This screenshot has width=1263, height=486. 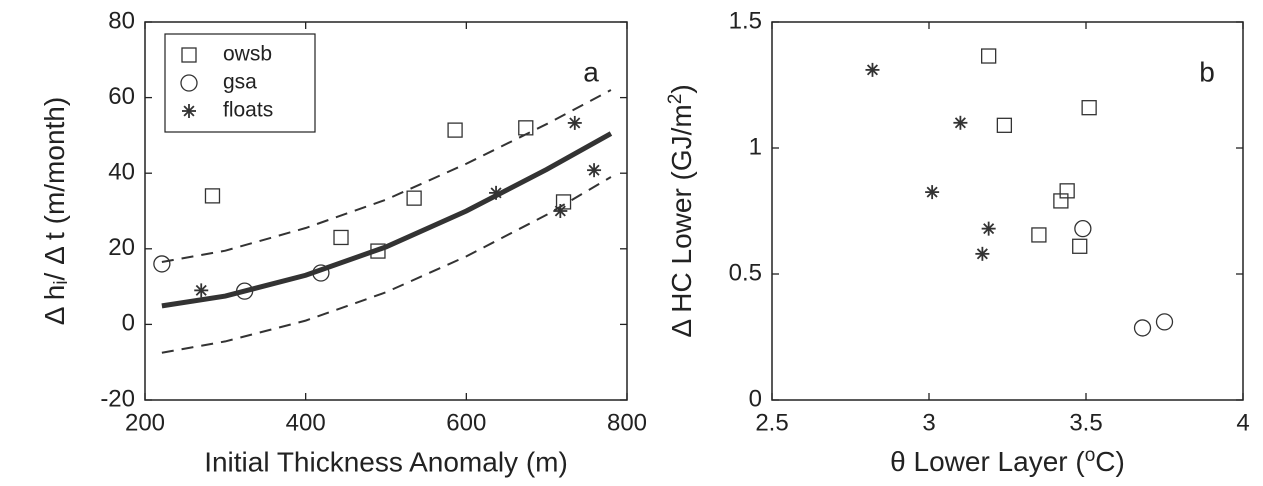 What do you see at coordinates (745, 272) in the screenshot?
I see `y-tick-label: 0.5` at bounding box center [745, 272].